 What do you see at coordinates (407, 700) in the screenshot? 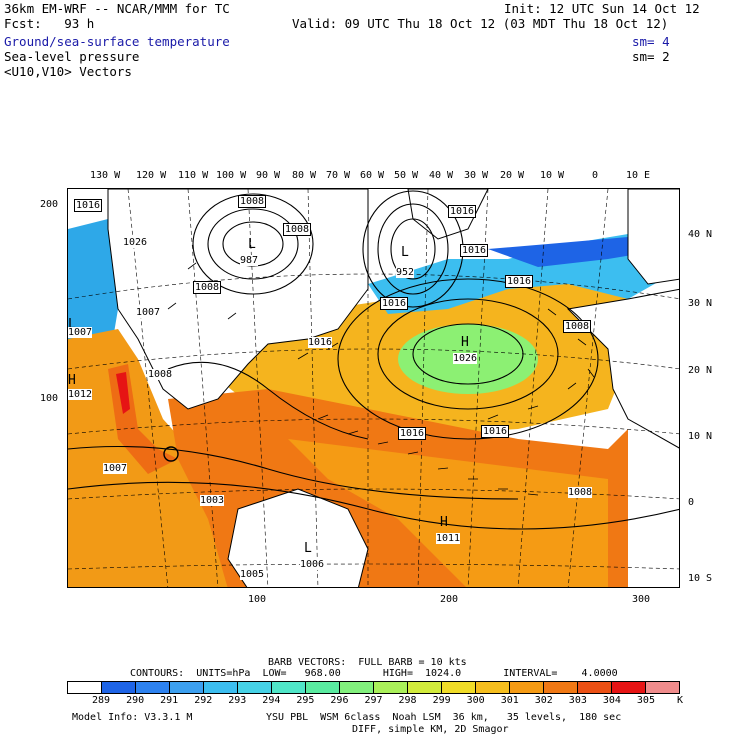
I see `colorbar-label: 298` at bounding box center [407, 700].